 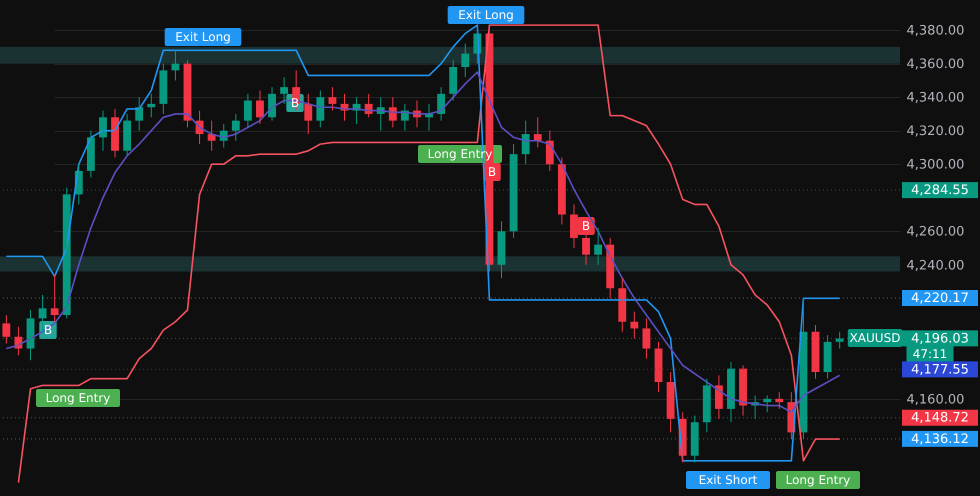 I want to click on ref-line-label: 4,177.55, so click(x=940, y=370).